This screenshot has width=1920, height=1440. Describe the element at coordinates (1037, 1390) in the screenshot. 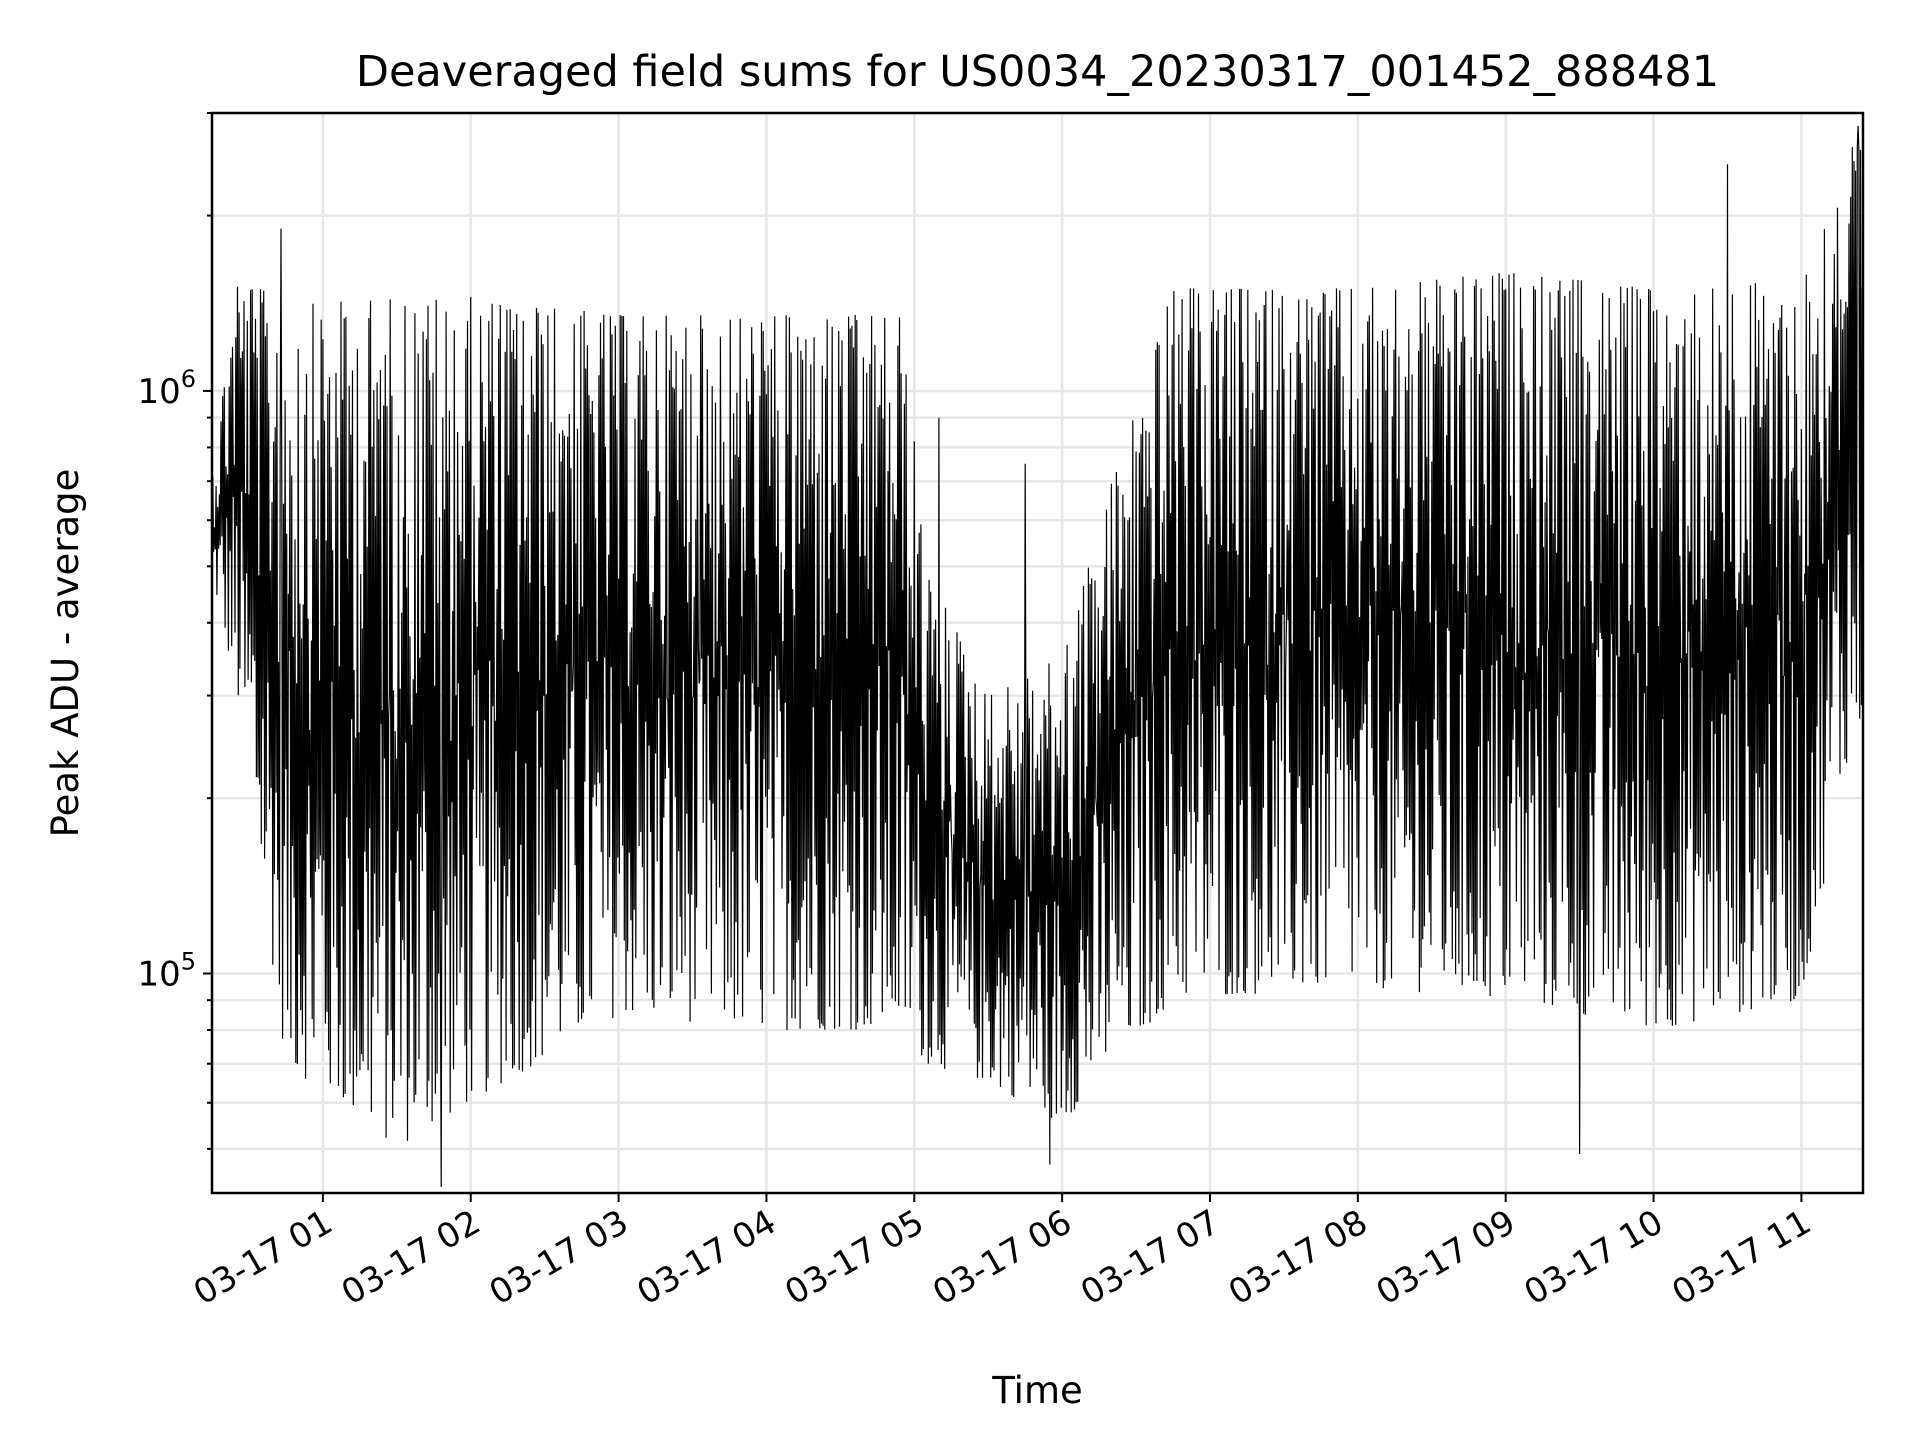

I see `x-axis-label: Time` at that location.